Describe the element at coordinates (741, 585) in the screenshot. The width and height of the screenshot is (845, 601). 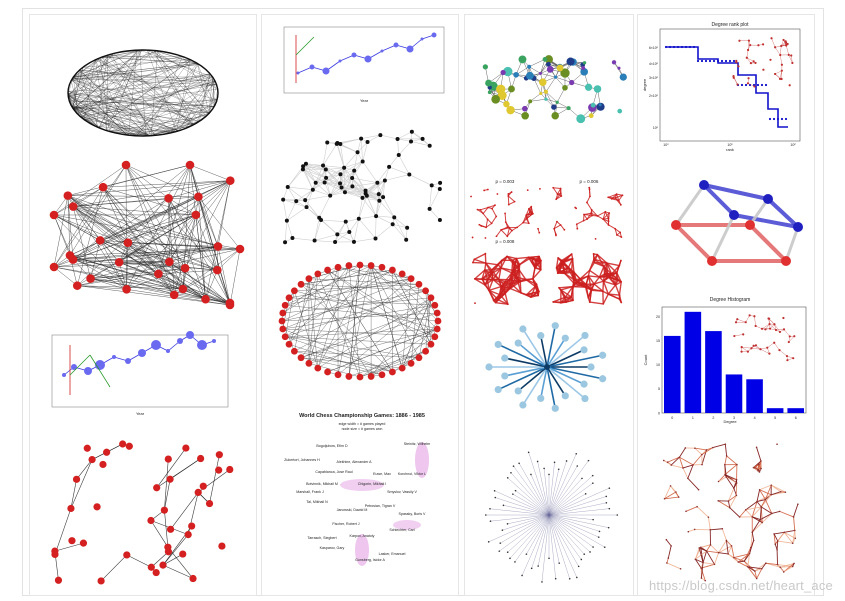
I see `watermark: https://blog.csdn.net/heart_ace` at that location.